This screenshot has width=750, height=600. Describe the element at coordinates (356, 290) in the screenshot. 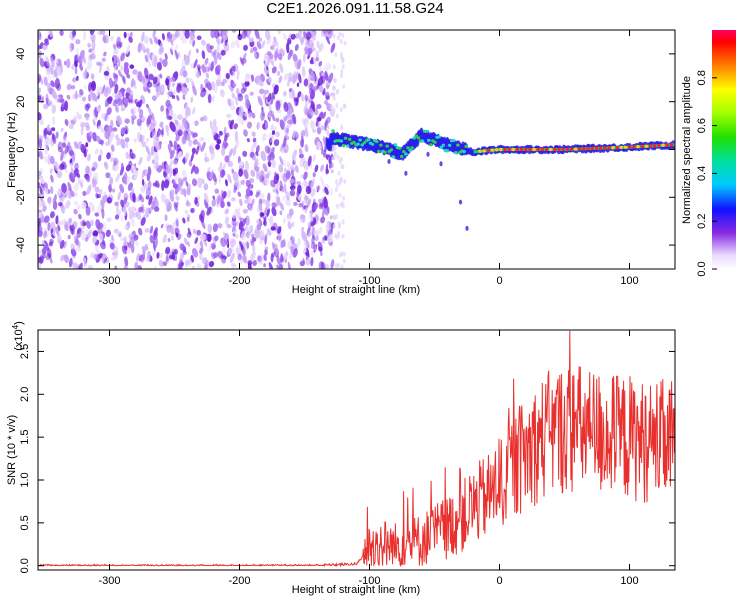

I see `spectrogram-xlabel: Height of straight line (km)` at that location.